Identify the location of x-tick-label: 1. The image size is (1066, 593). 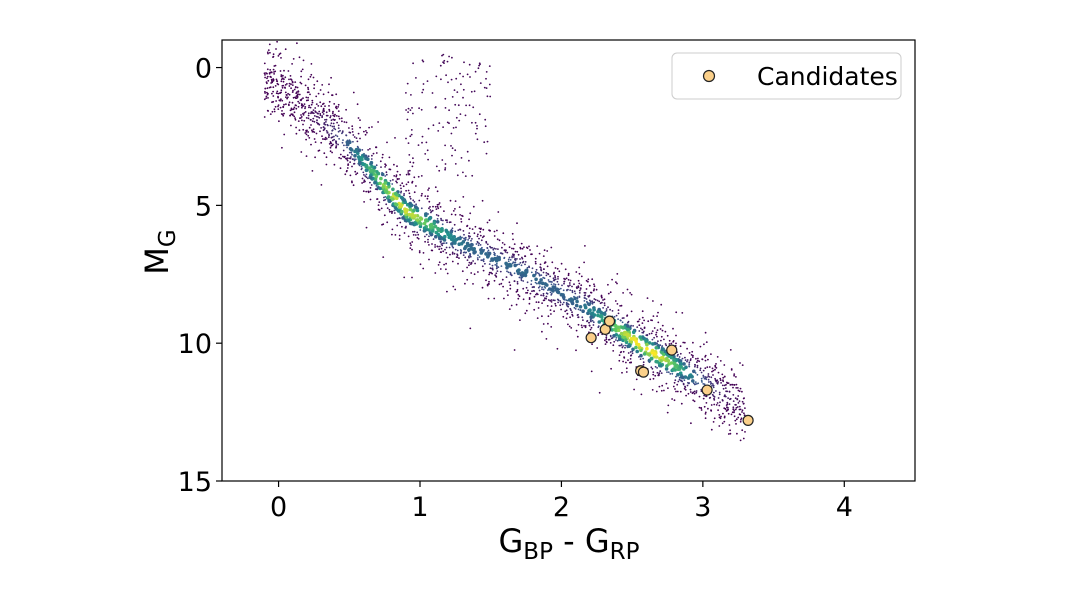
(419, 507).